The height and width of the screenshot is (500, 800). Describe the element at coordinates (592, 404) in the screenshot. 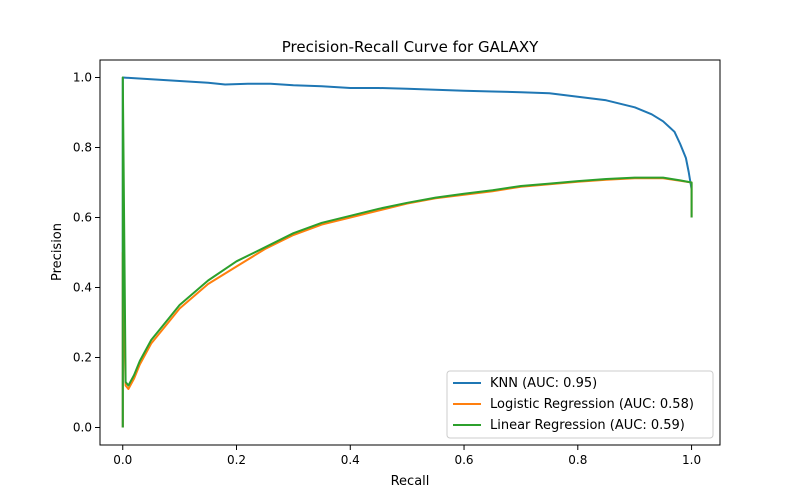

I see `legend-label: Logistic Regression (AUC: 0.58)` at that location.